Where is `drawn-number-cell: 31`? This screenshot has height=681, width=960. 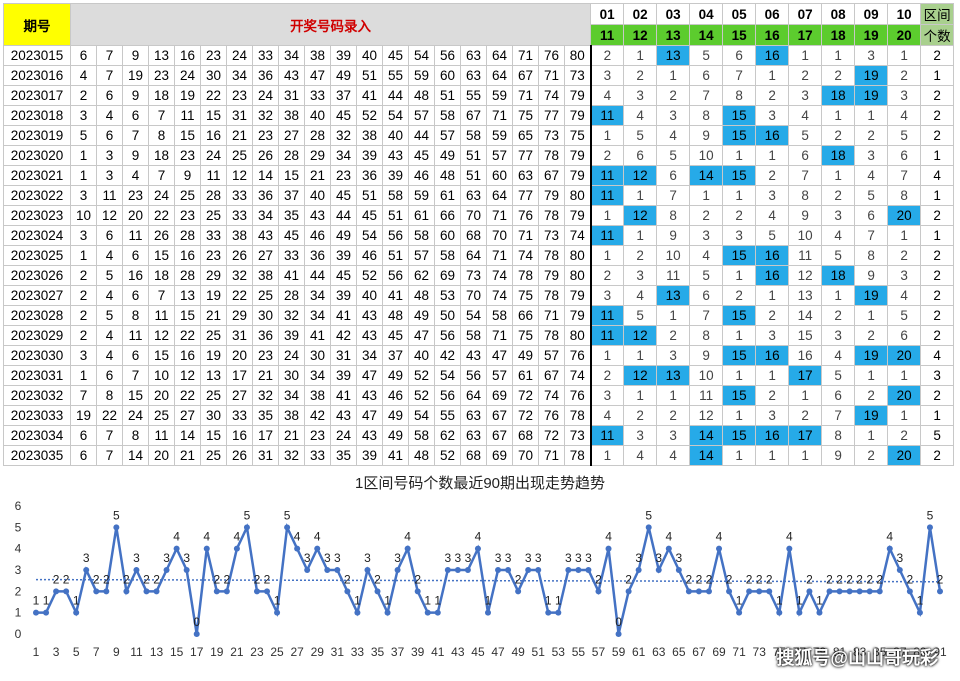 drawn-number-cell: 31 is located at coordinates (239, 115).